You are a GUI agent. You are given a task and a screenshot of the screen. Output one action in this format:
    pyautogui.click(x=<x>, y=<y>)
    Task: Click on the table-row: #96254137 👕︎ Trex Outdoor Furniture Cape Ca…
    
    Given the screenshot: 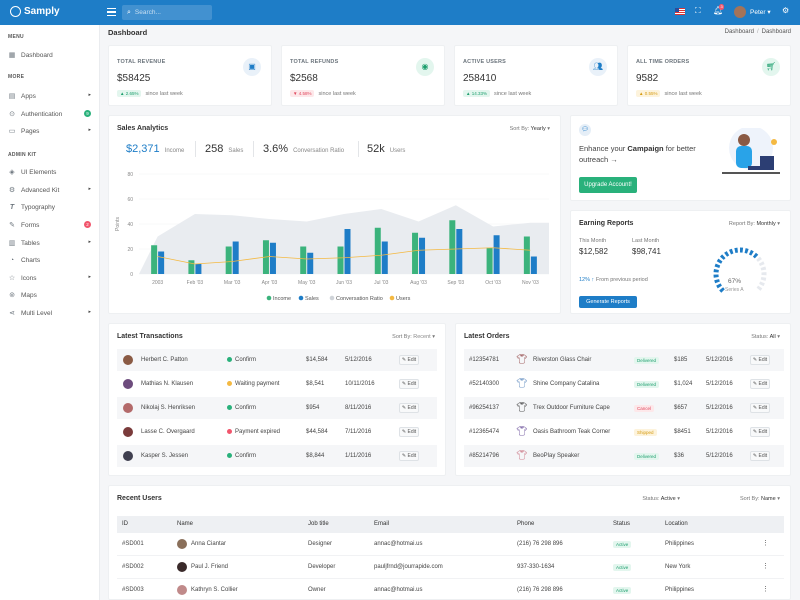 What is the action you would take?
    pyautogui.click(x=624, y=408)
    